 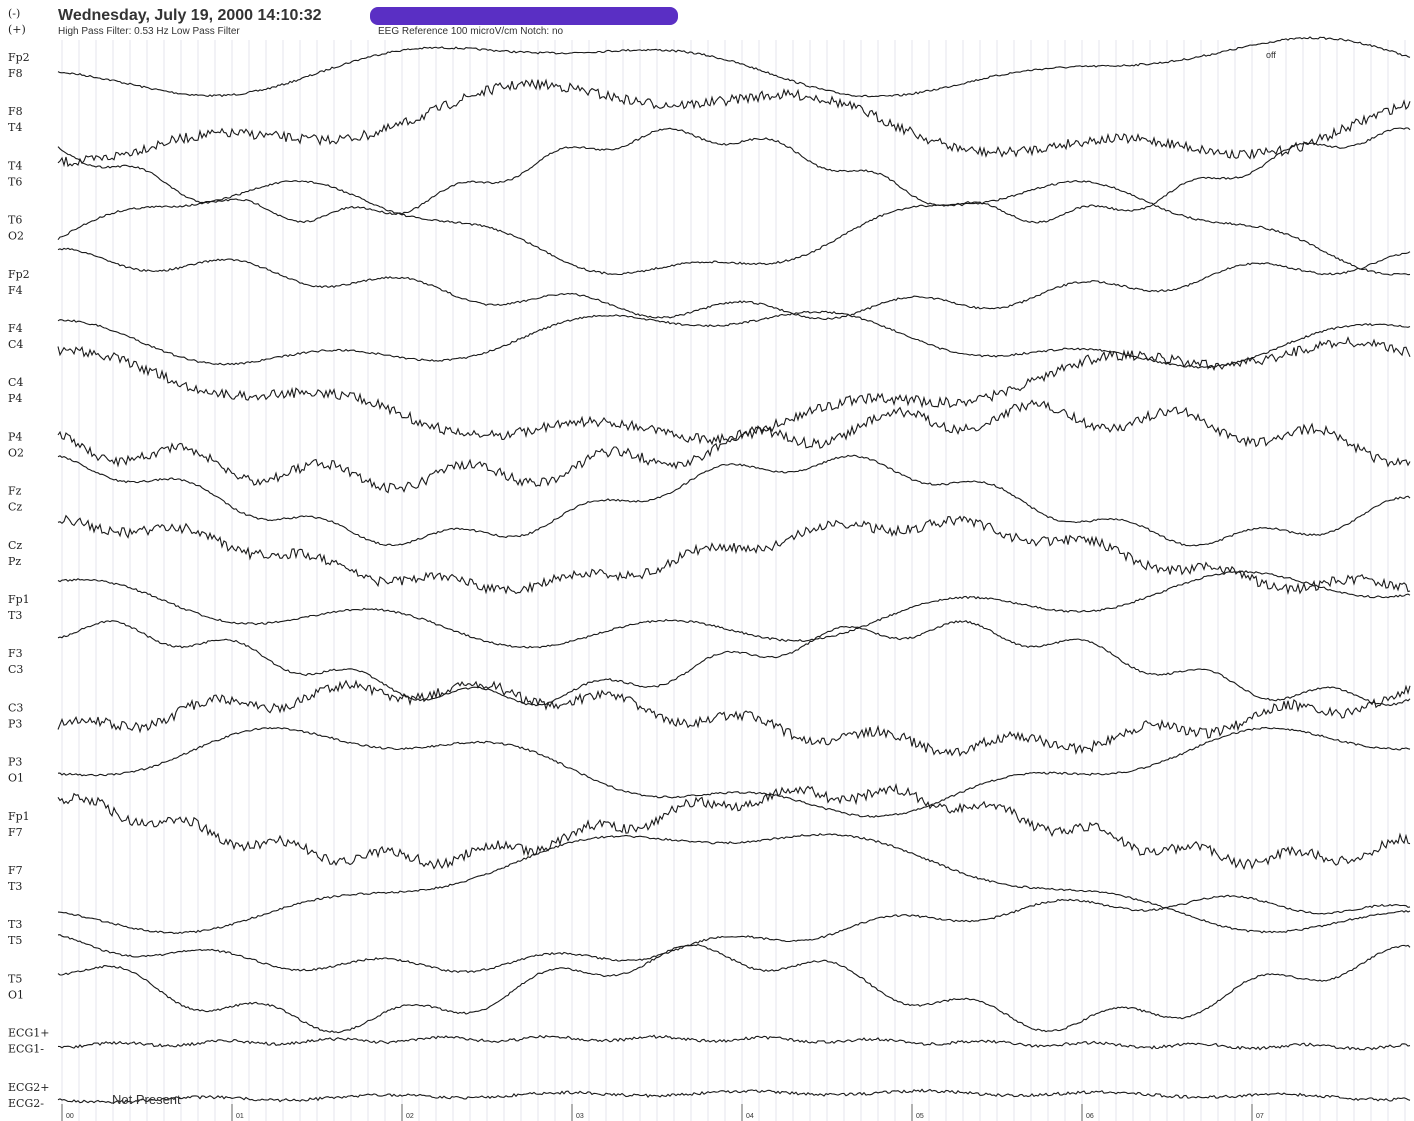 I want to click on reference: EEG Reference 100 microV/cm Notch: no, so click(x=471, y=31).